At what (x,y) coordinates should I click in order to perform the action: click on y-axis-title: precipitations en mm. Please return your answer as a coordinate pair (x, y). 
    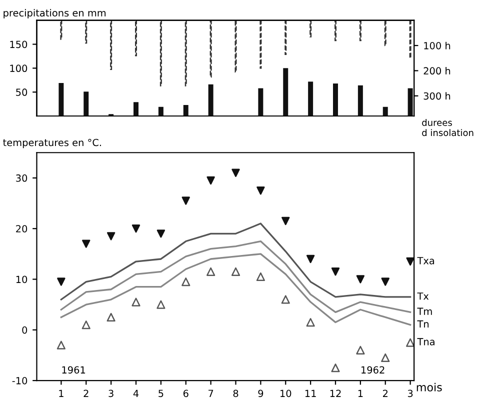
    Looking at the image, I should click on (55, 13).